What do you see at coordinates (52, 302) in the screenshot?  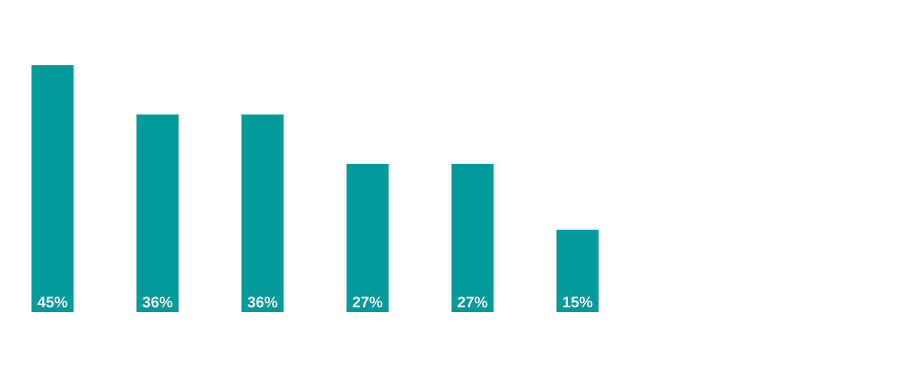 I see `data-label: 45%` at bounding box center [52, 302].